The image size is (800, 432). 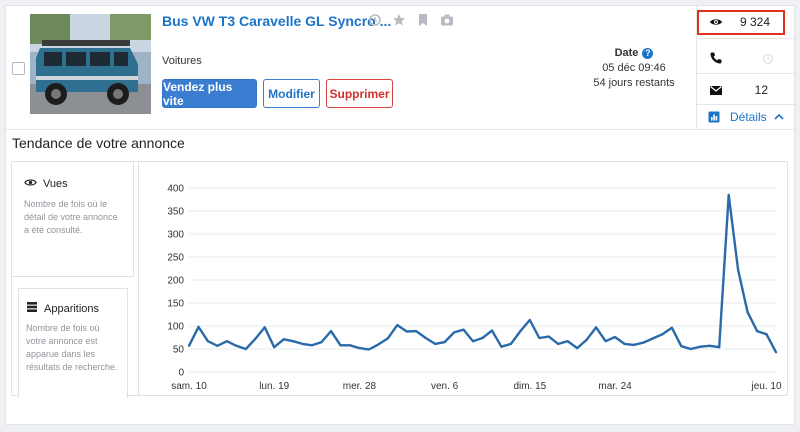 What do you see at coordinates (360, 386) in the screenshot?
I see `x-tick-label: mer. 28` at bounding box center [360, 386].